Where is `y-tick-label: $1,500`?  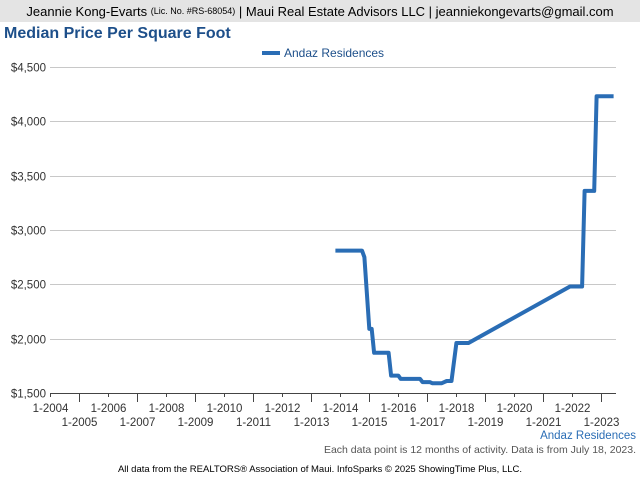 y-tick-label: $1,500 is located at coordinates (28, 395).